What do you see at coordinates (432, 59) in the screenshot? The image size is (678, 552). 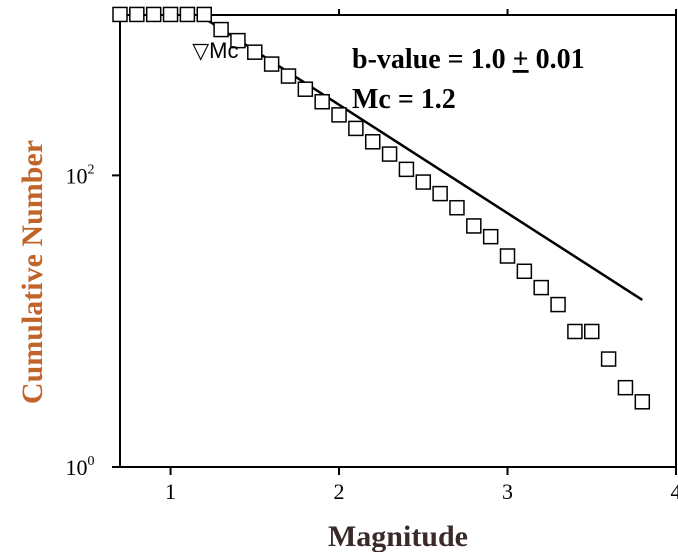 I see `b-value-prefix: b-value = 1.0` at bounding box center [432, 59].